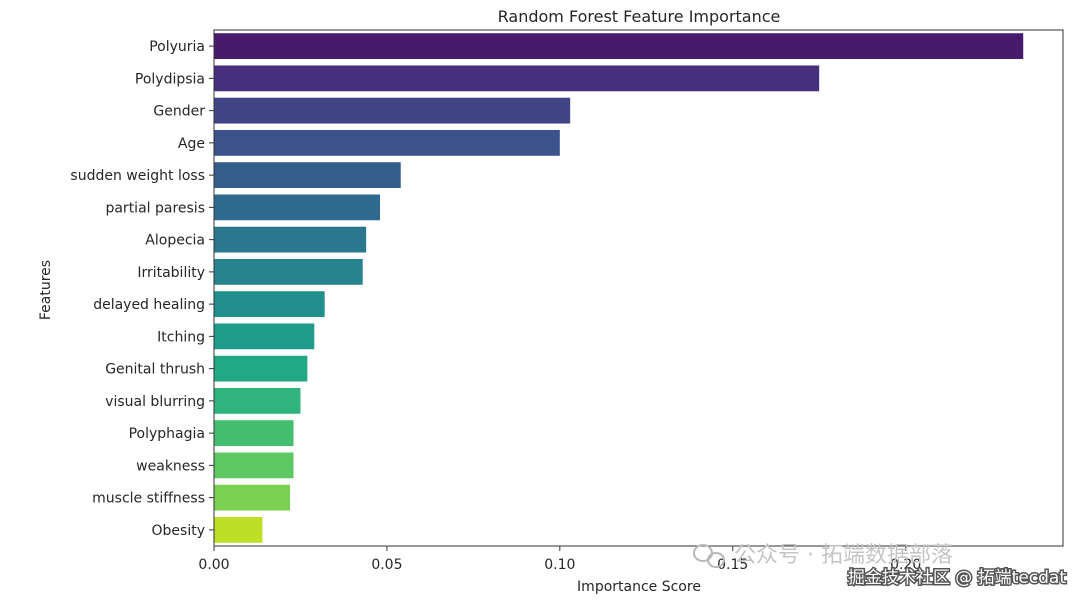 The width and height of the screenshot is (1080, 608). I want to click on bar-muscle-stiffness, so click(252, 497).